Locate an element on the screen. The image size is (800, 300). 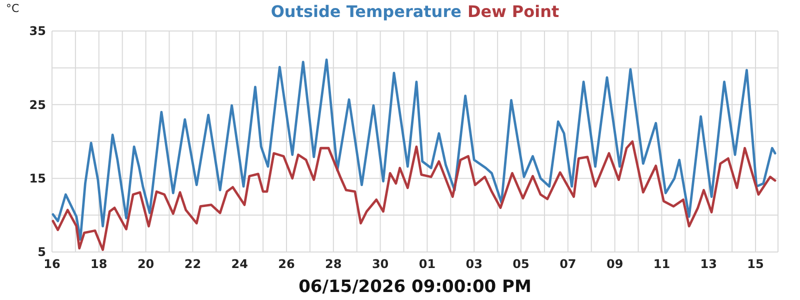
x-tick-label: 11 is located at coordinates (661, 264).